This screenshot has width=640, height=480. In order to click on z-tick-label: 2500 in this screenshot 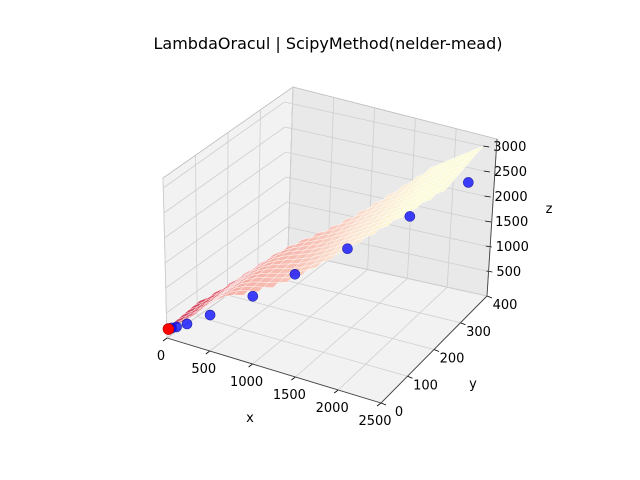, I will do `click(510, 172)`.